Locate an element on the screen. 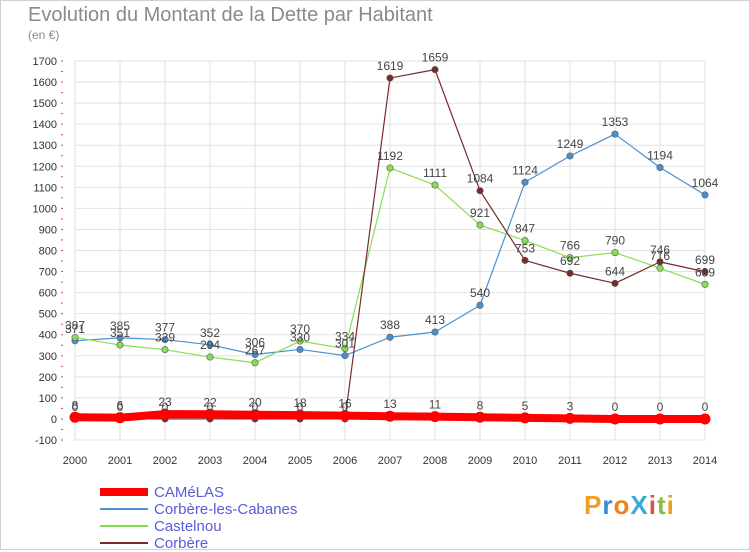  data-label: 692 is located at coordinates (570, 261).